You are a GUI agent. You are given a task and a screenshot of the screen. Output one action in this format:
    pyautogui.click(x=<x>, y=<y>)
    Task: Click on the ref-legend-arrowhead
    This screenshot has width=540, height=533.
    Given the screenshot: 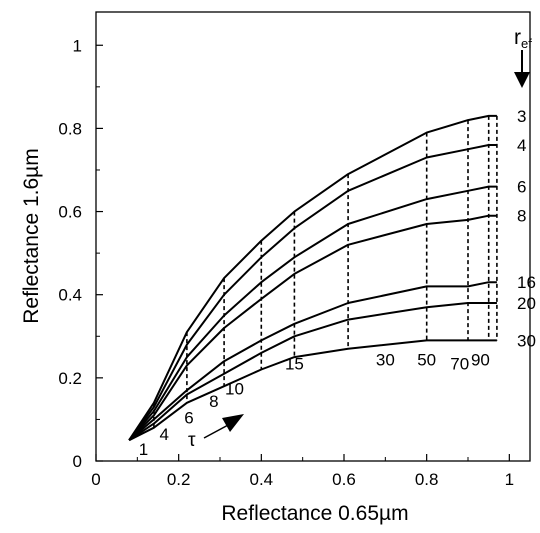 What is the action you would take?
    pyautogui.click(x=522, y=80)
    